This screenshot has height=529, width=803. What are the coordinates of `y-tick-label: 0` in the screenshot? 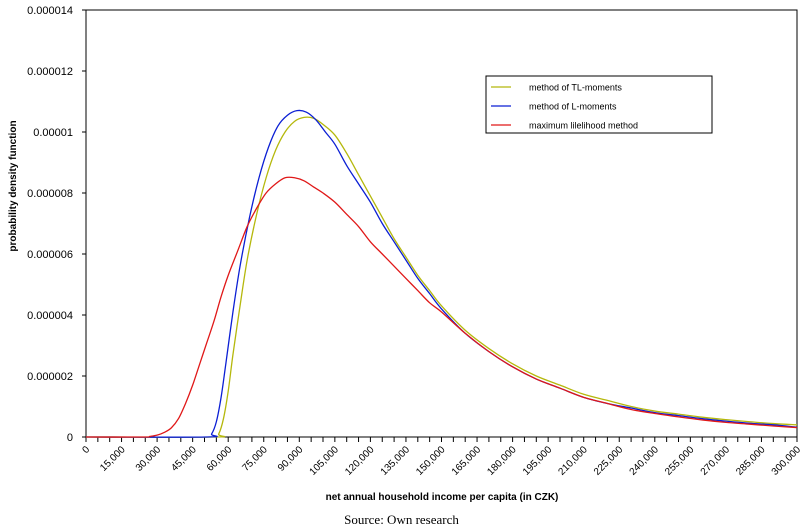 It's located at (70, 438).